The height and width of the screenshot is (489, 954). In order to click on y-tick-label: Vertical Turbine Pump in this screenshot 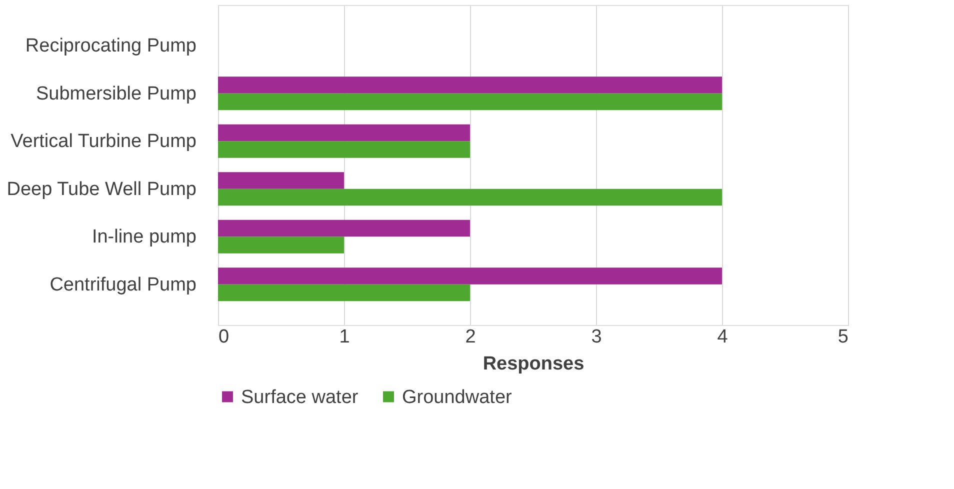, I will do `click(103, 141)`.